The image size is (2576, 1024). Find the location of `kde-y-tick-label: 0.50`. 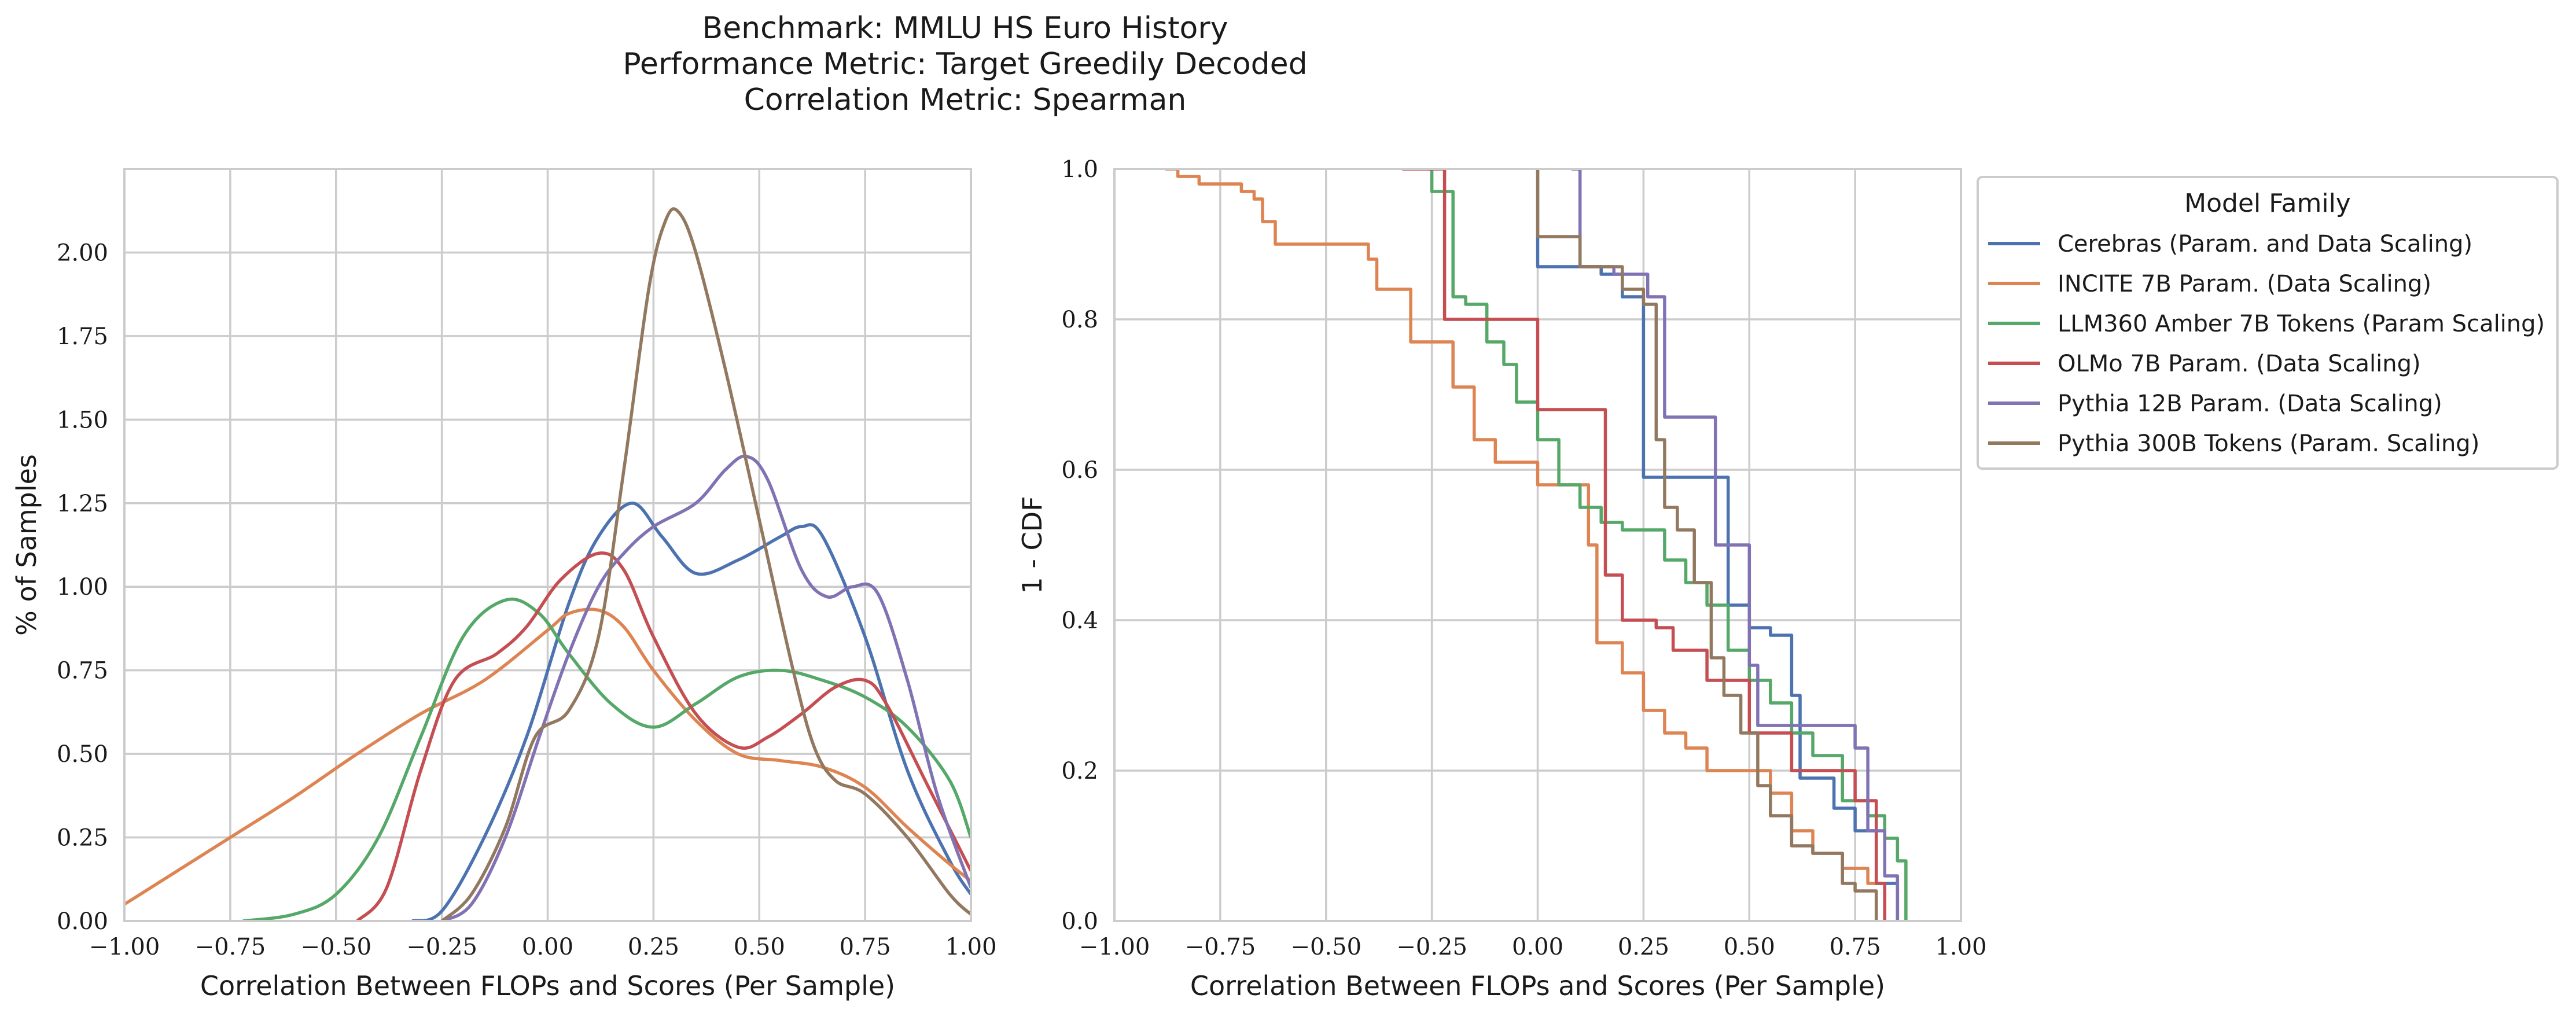

kde-y-tick-label: 0.50 is located at coordinates (82, 754).